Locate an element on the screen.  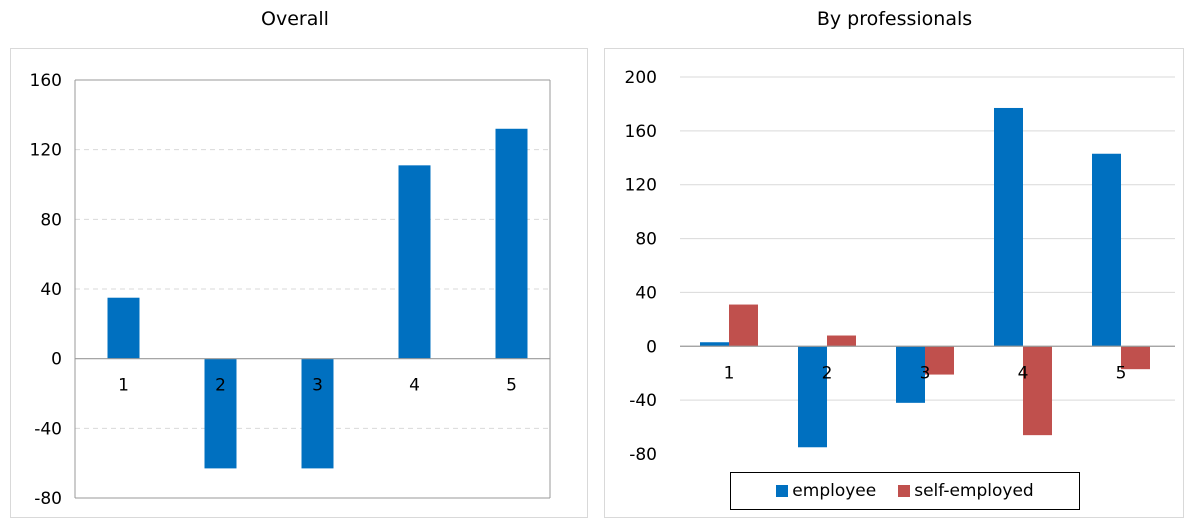
y-tick-label: 200 is located at coordinates (641, 78).